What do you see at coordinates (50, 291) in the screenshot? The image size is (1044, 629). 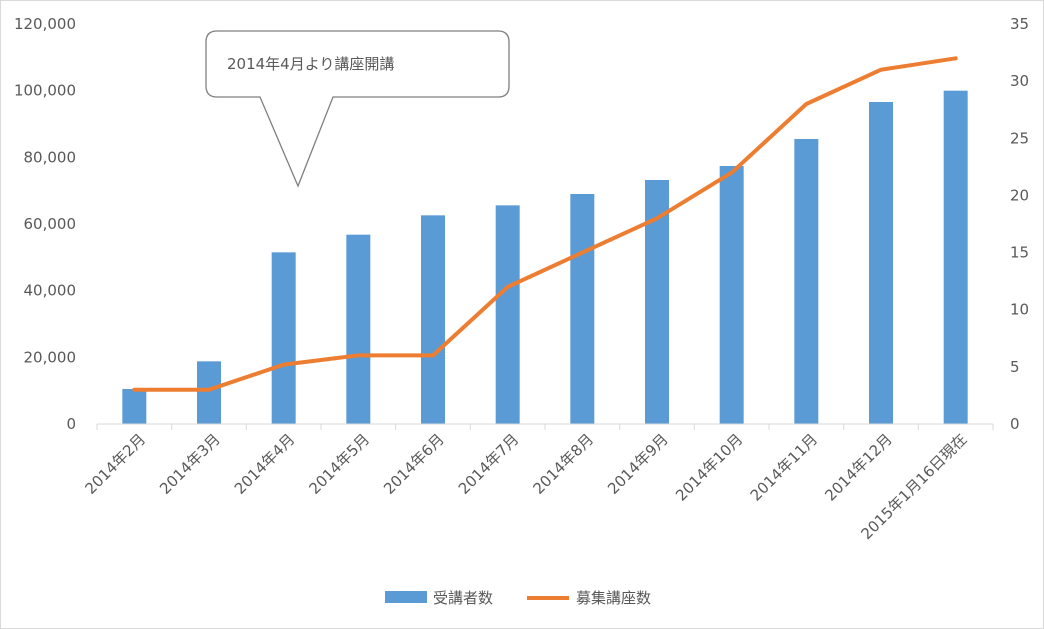 I see `left-axis-tick-label: 40,000` at bounding box center [50, 291].